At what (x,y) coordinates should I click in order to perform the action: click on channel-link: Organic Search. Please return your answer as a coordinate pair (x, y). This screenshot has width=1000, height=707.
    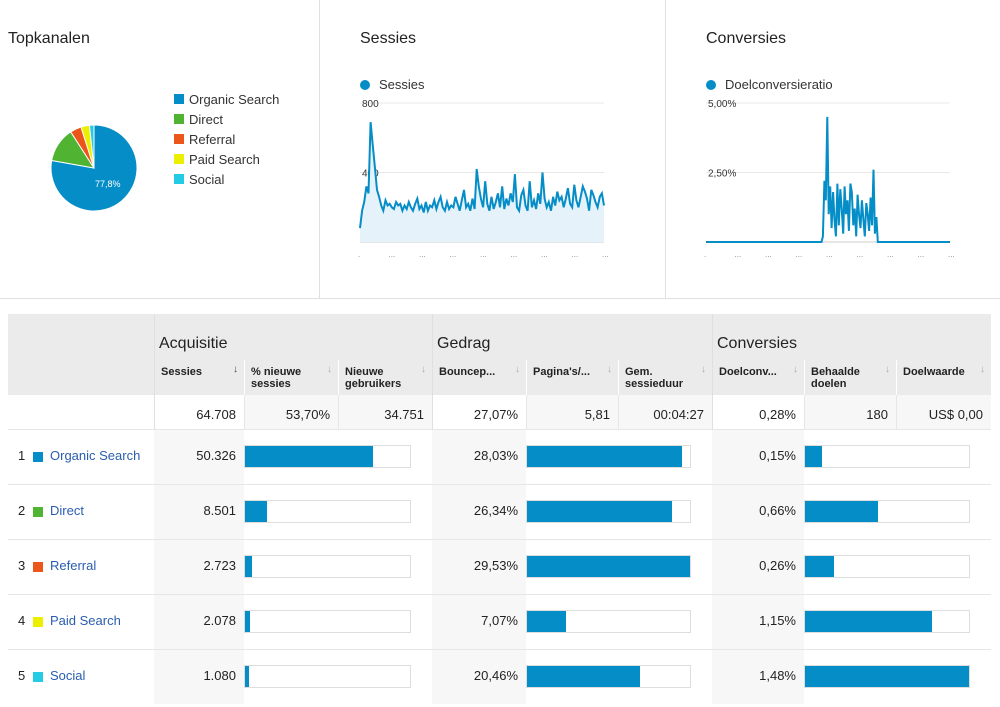
    Looking at the image, I should click on (86, 455).